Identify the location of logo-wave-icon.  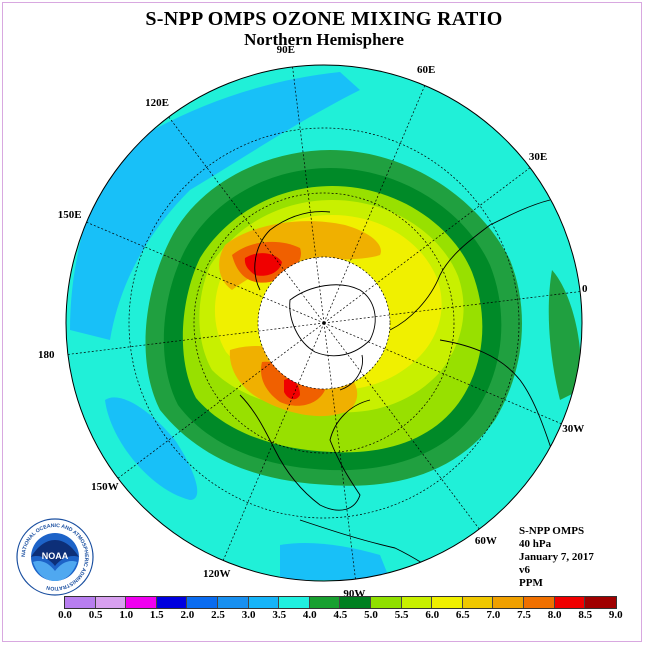
(55, 571).